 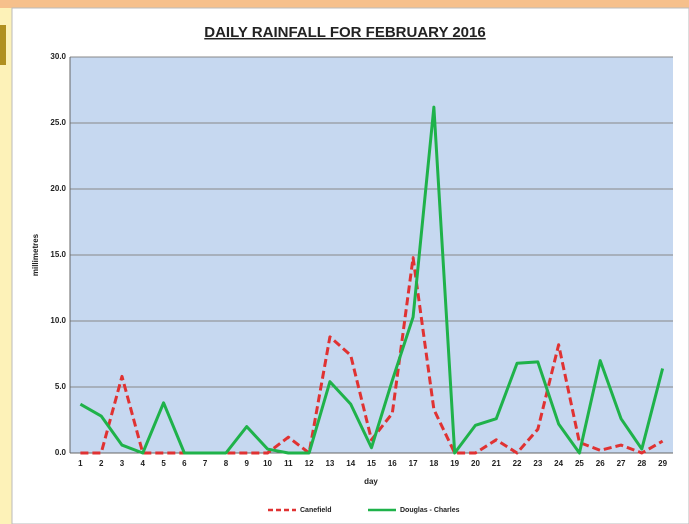 I want to click on window-bar, so click(x=344, y=4).